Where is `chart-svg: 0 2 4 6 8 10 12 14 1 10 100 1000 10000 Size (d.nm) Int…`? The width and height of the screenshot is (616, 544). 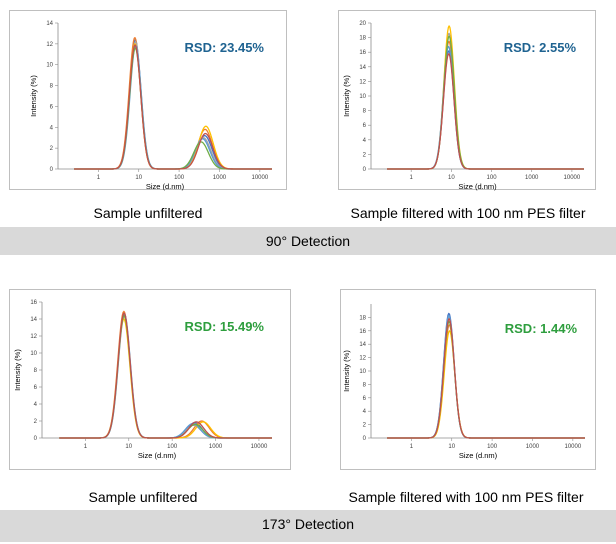
chart-svg: 0 2 4 6 8 10 12 14 1 10 100 1000 10000 Size (d.nm) Int… is located at coordinates (150, 106).